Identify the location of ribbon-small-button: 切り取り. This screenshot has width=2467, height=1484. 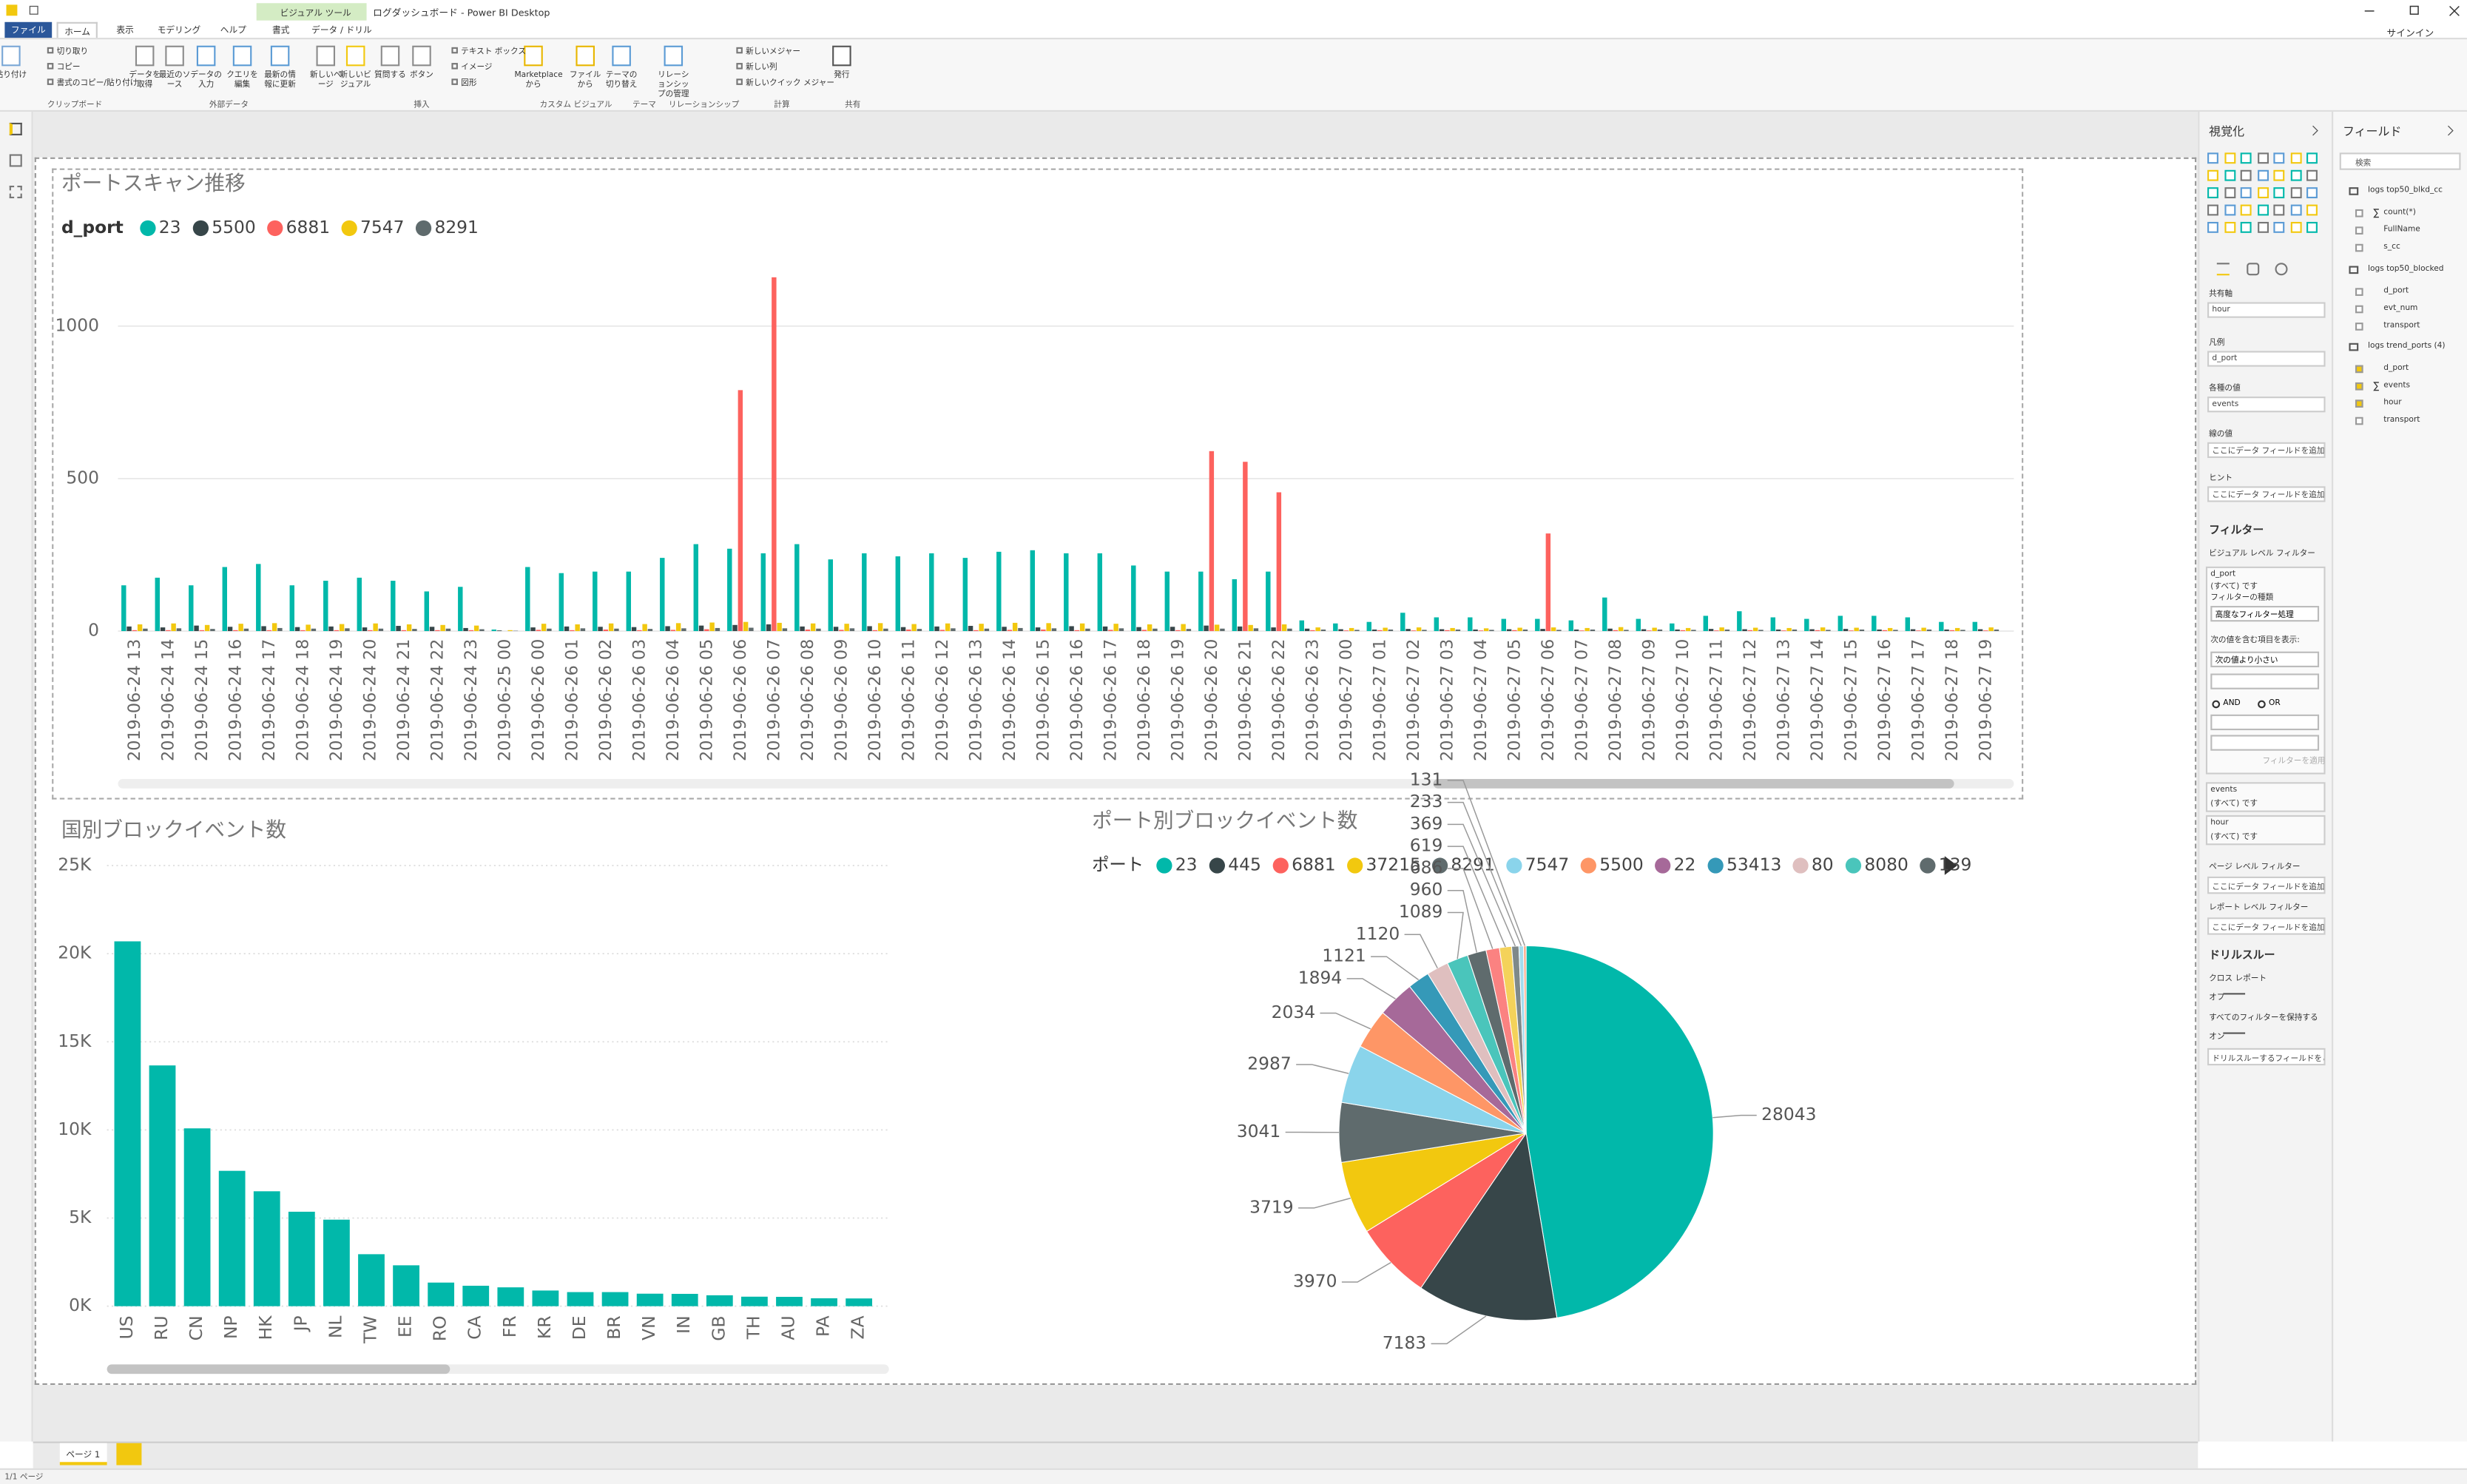
(72, 52).